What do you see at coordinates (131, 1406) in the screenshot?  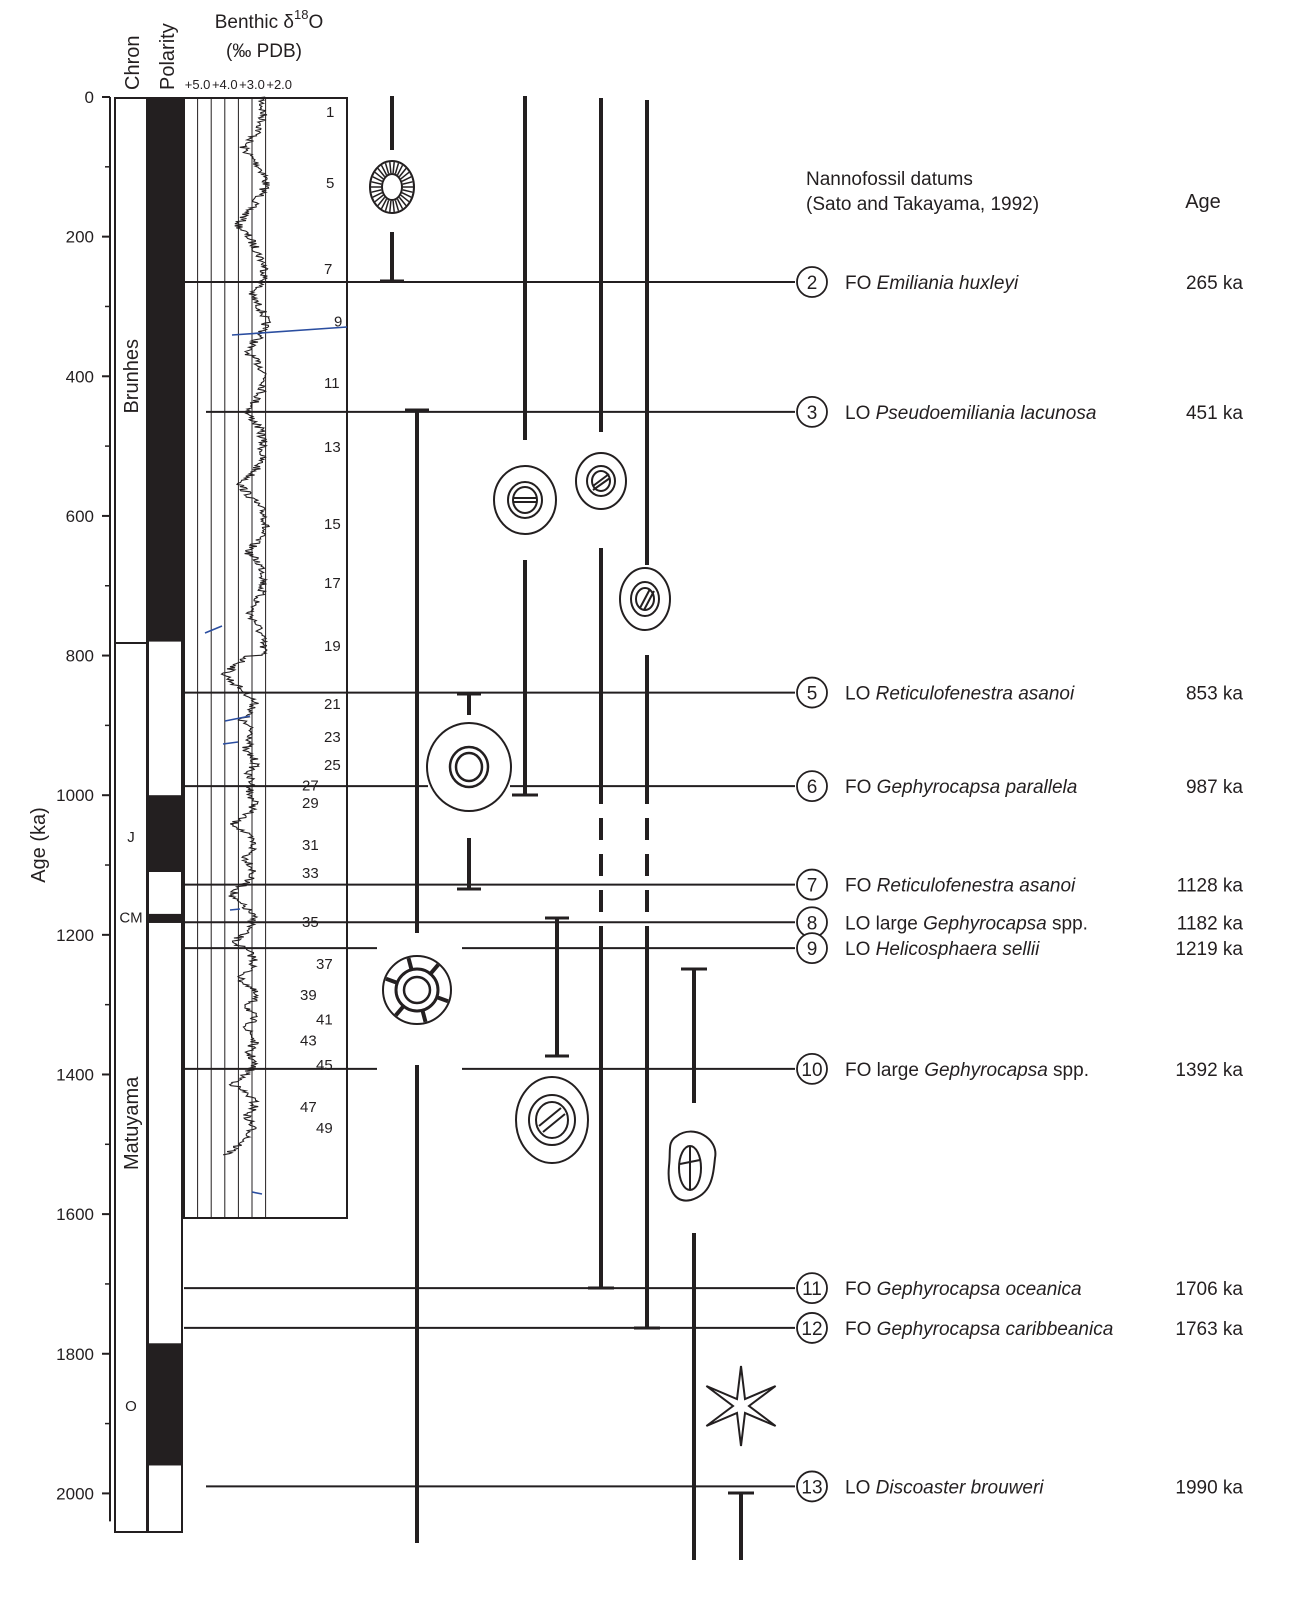 I see `chron-label: O` at bounding box center [131, 1406].